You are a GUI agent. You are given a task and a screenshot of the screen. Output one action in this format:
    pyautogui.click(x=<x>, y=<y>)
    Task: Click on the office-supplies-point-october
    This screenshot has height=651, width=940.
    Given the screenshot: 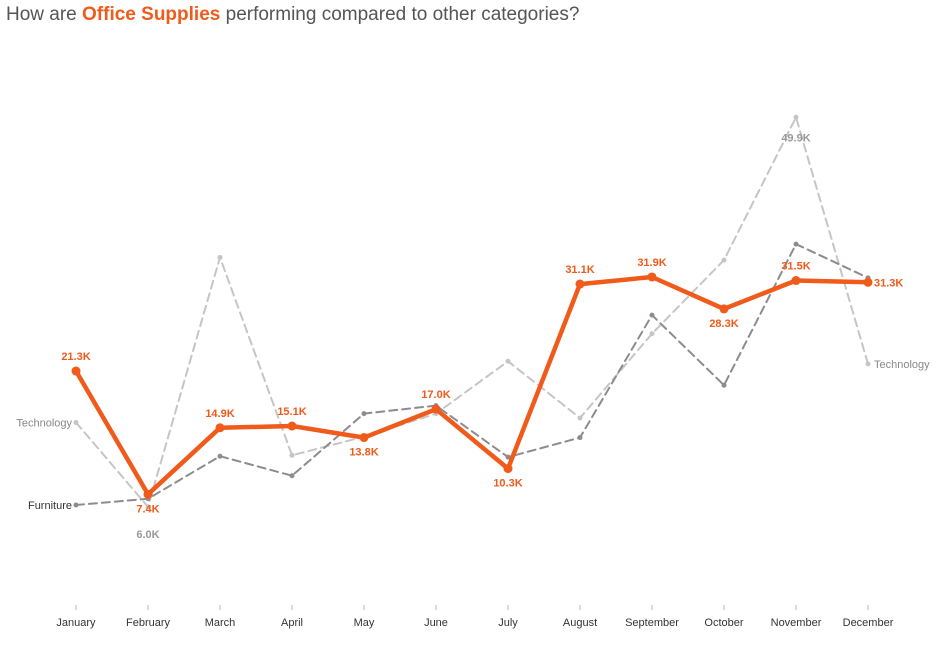 What is the action you would take?
    pyautogui.click(x=724, y=309)
    